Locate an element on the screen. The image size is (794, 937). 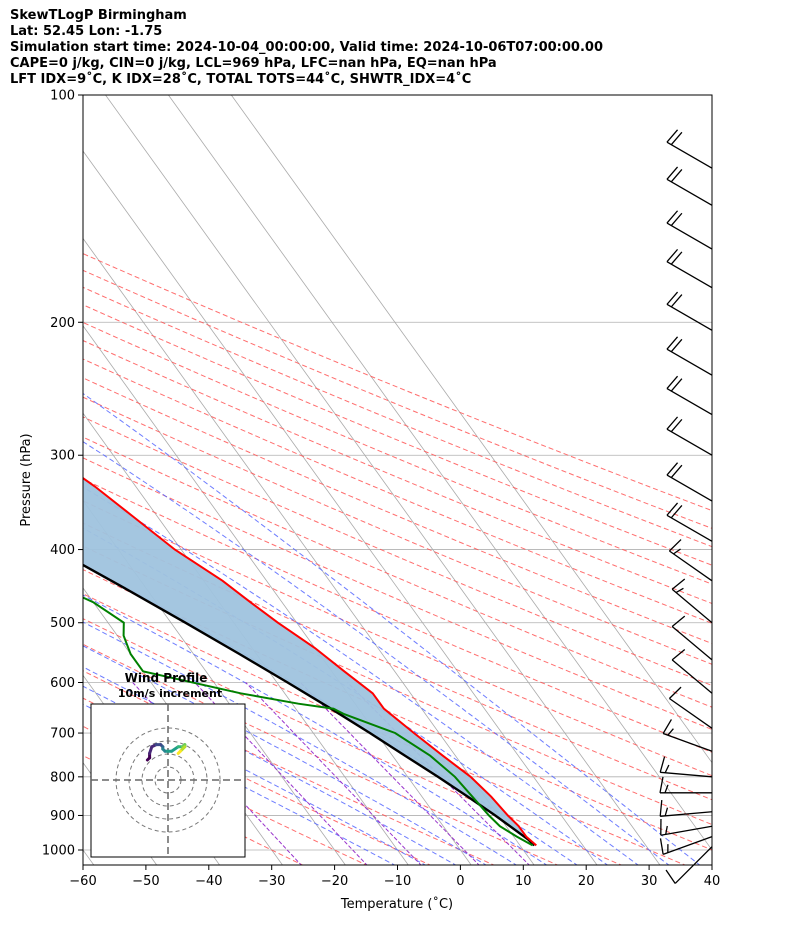
y-tick-label: 100 is located at coordinates (62, 96).